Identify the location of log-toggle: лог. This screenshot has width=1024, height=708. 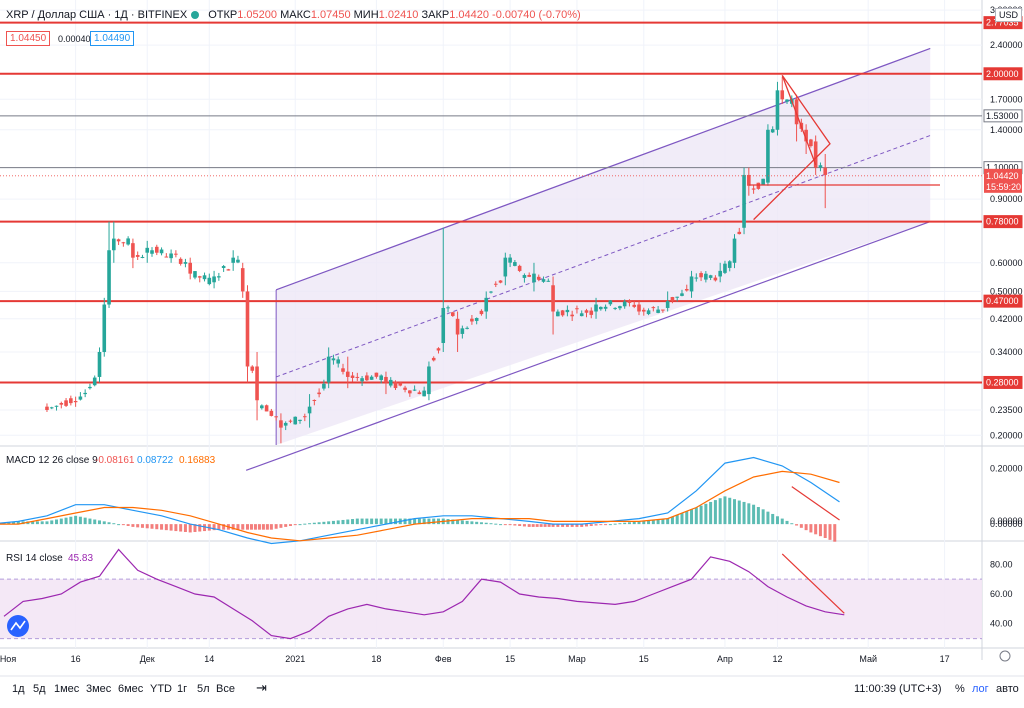
(980, 689).